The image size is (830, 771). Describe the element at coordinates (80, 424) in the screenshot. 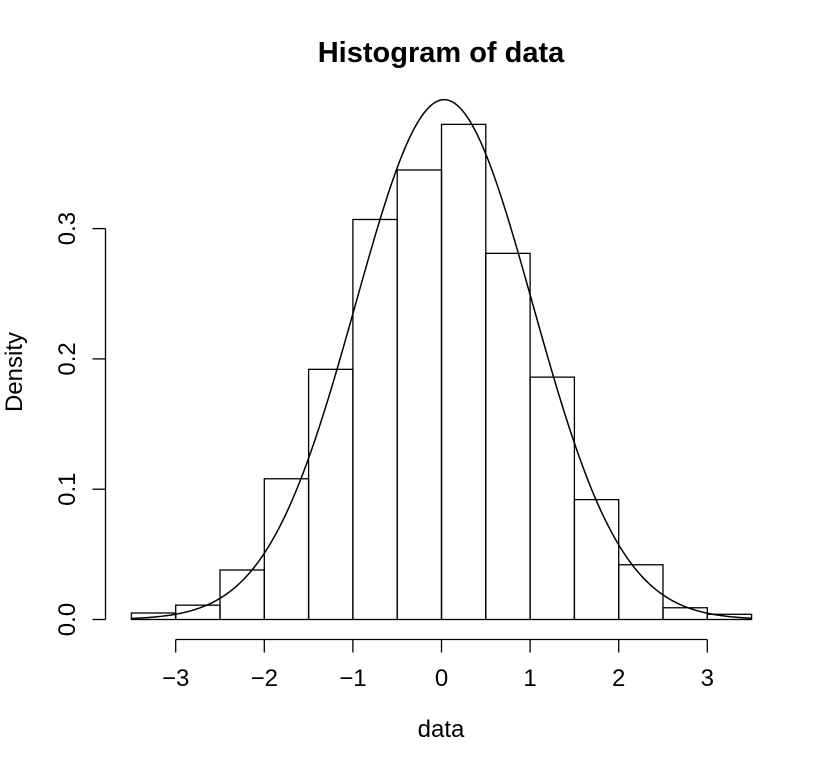

I see `y-axis: 0.0 0.1 0.2 0.3` at that location.